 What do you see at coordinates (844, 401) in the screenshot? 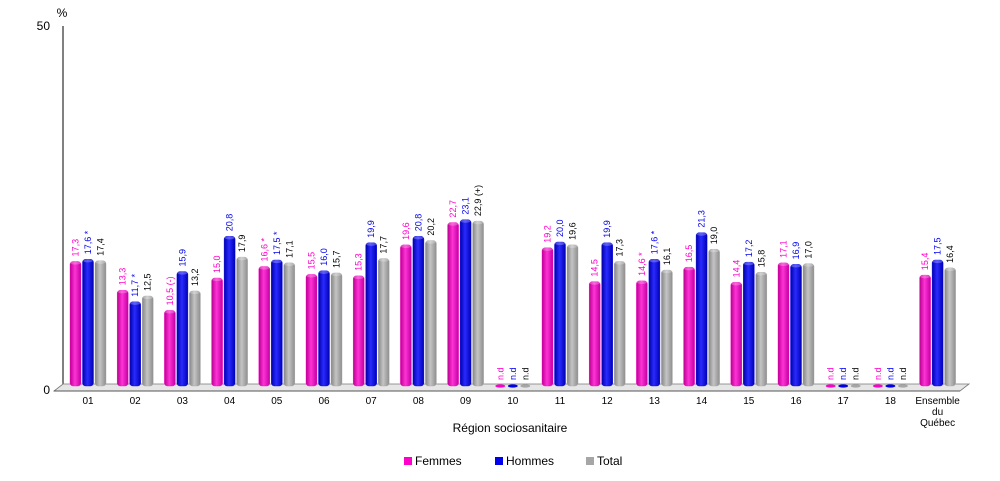
I see `x-tick-label-17: 17` at bounding box center [844, 401].